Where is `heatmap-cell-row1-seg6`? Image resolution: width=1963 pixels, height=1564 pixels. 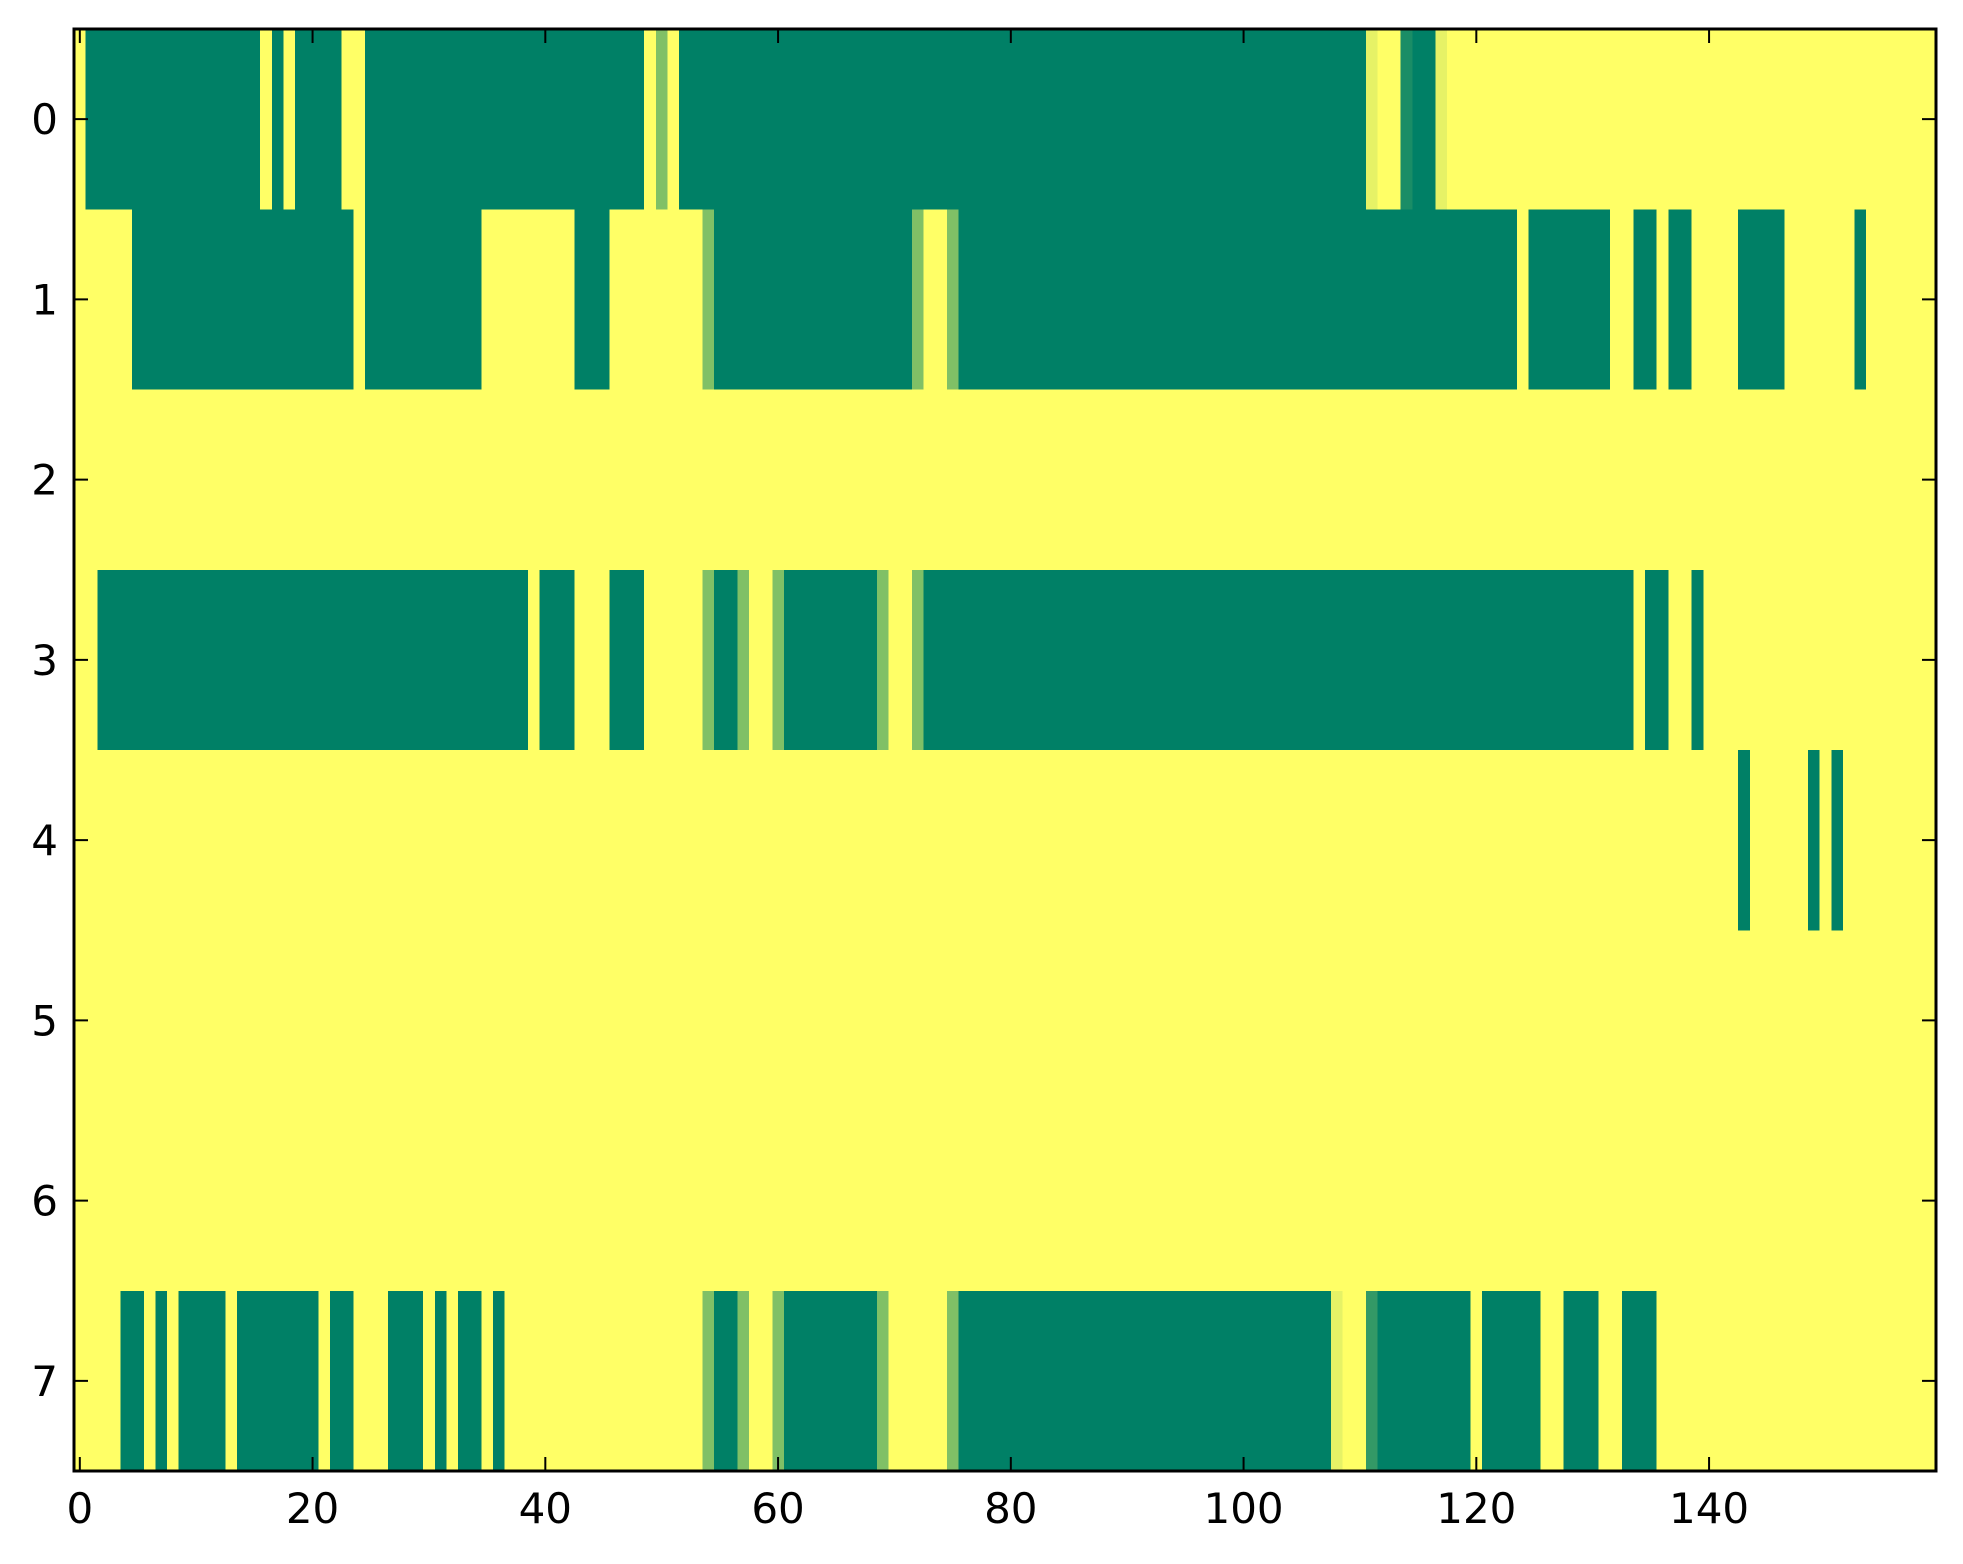 heatmap-cell-row1-seg6 is located at coordinates (952, 299).